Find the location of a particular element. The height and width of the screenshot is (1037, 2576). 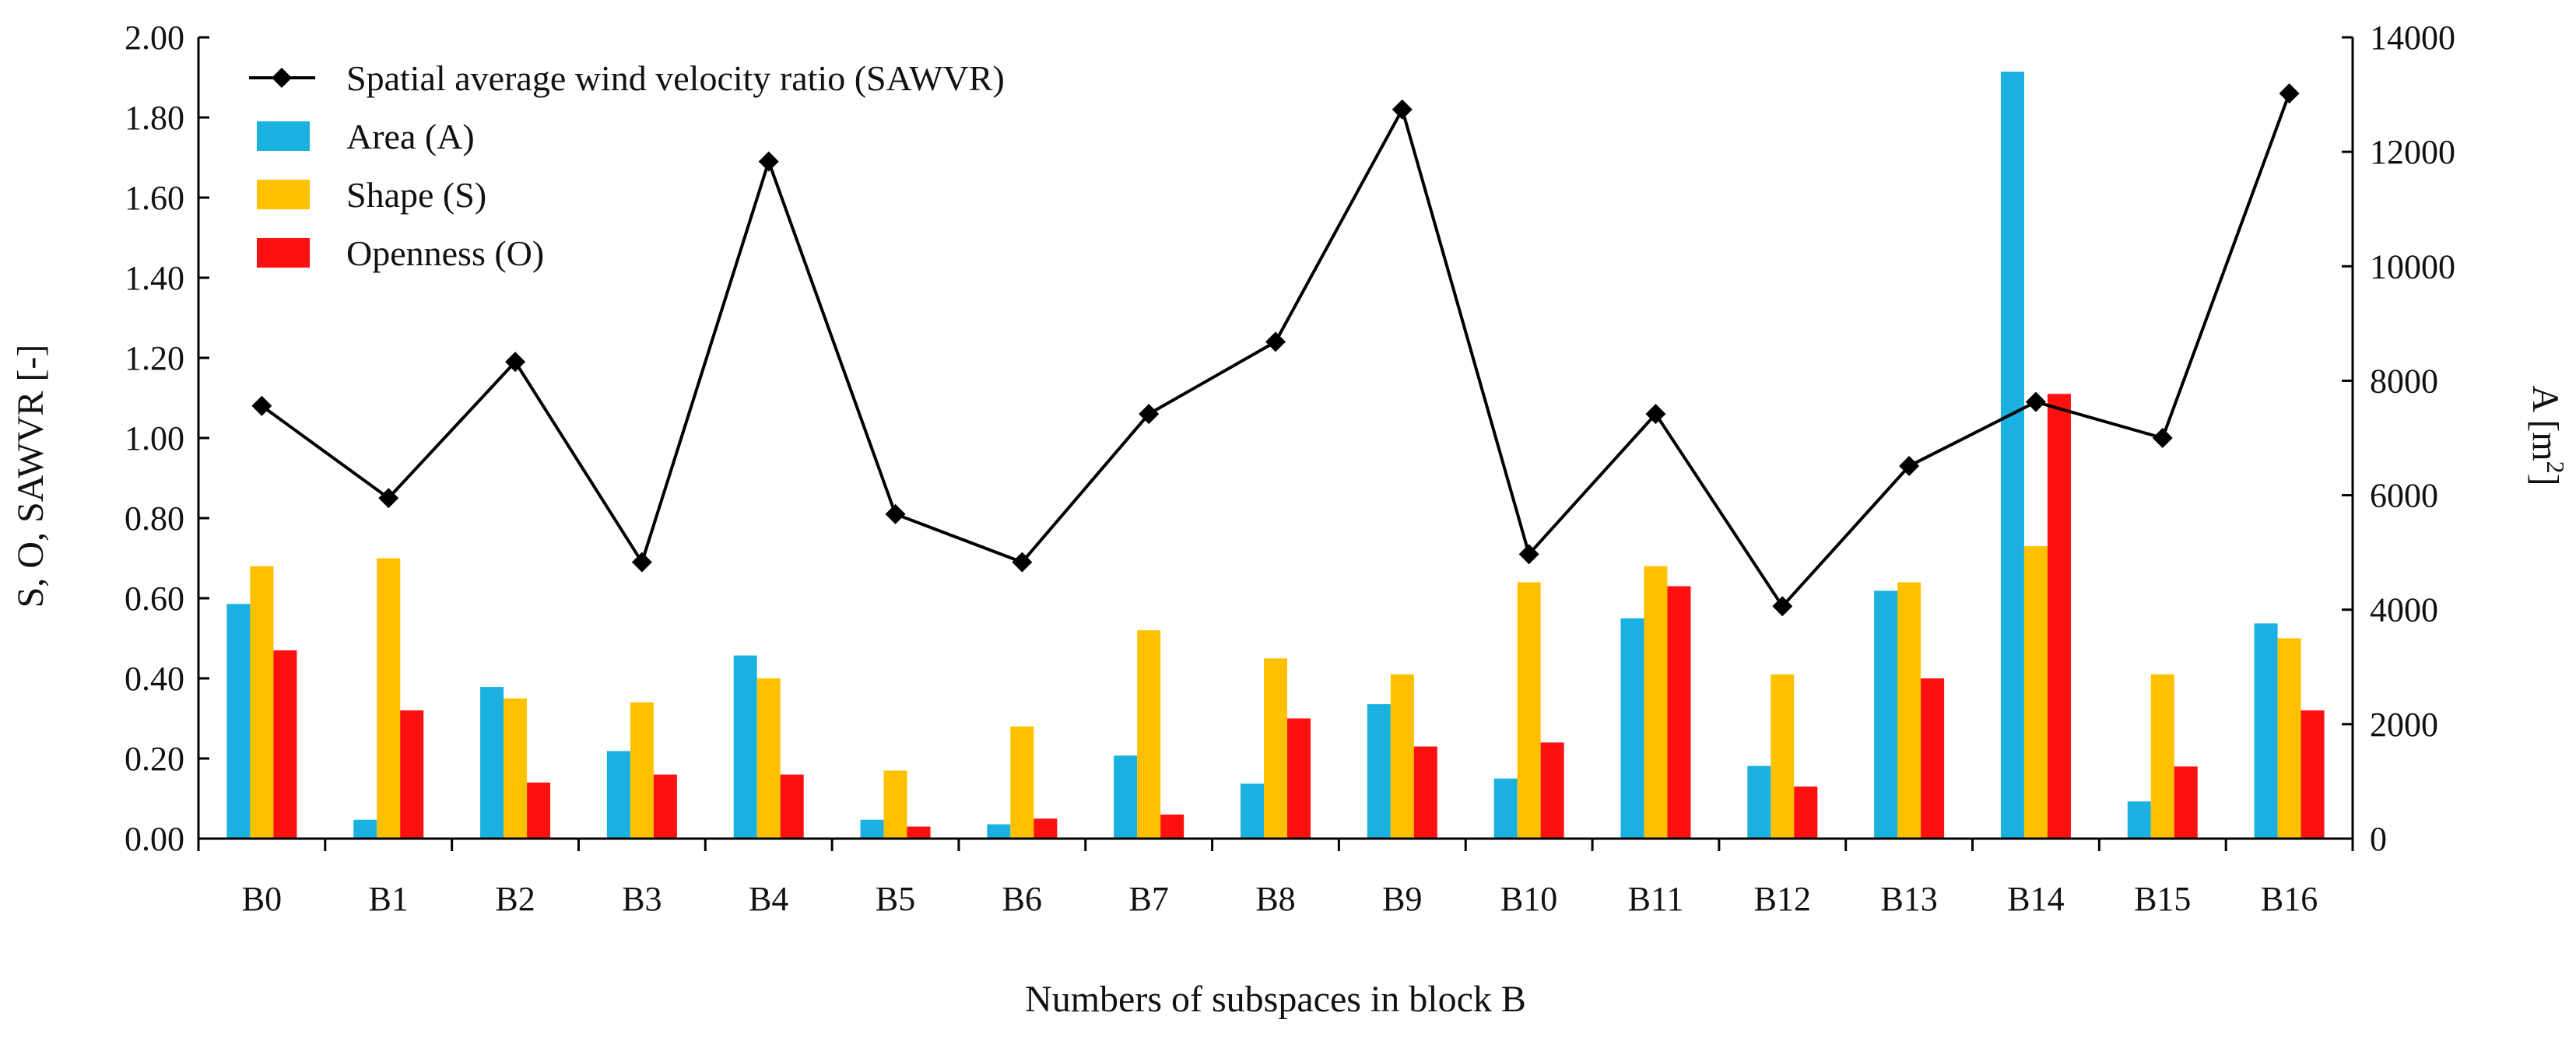

y-left-tick-label: 0.80 is located at coordinates (154, 518).